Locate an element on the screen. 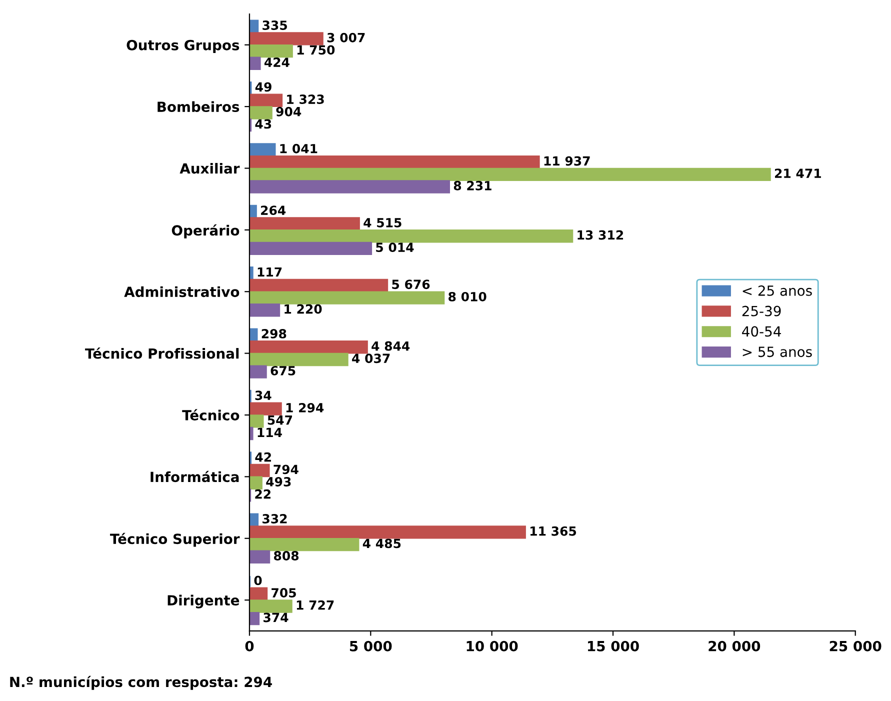 Image resolution: width=891 pixels, height=701 pixels. y-tick-label: Informática is located at coordinates (194, 476).